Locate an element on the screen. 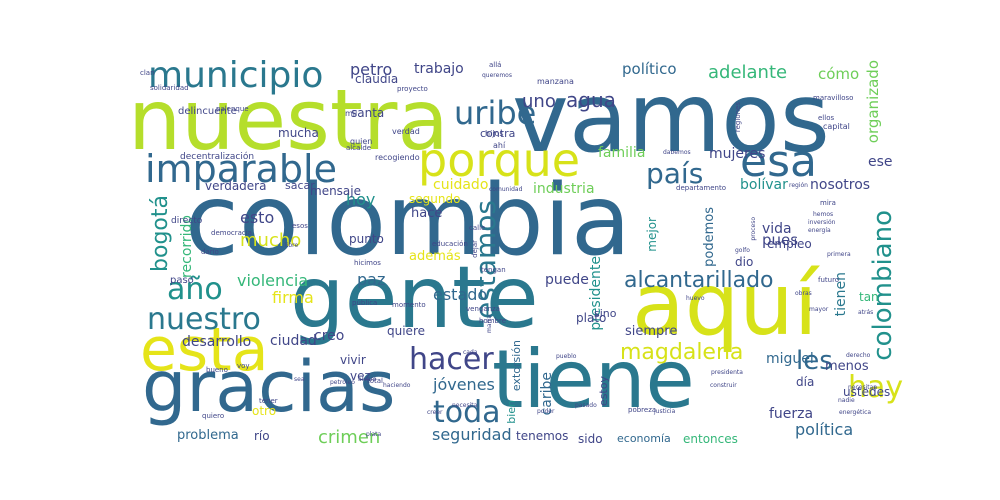  cloud-word-quiere: quiere is located at coordinates (406, 331).